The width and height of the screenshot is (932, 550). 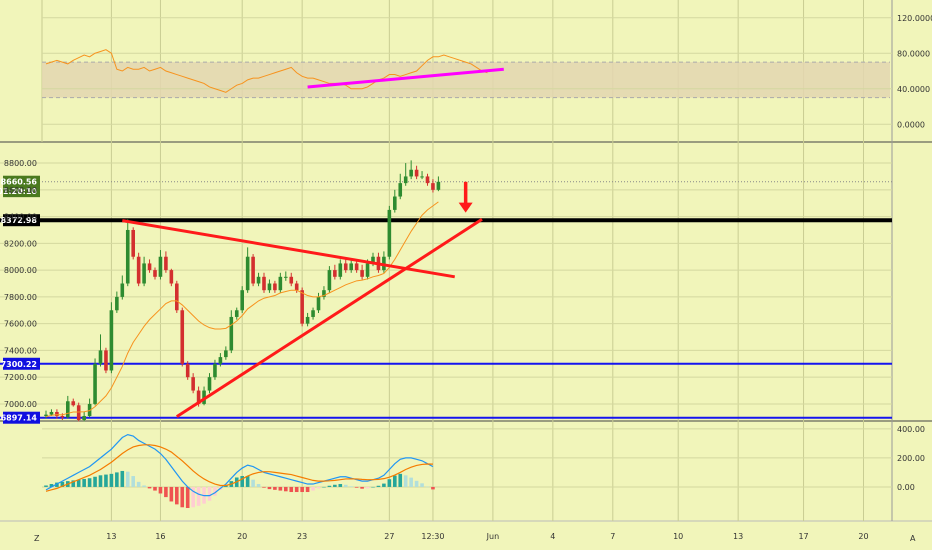 I want to click on macd-signal-line, so click(x=239, y=468).